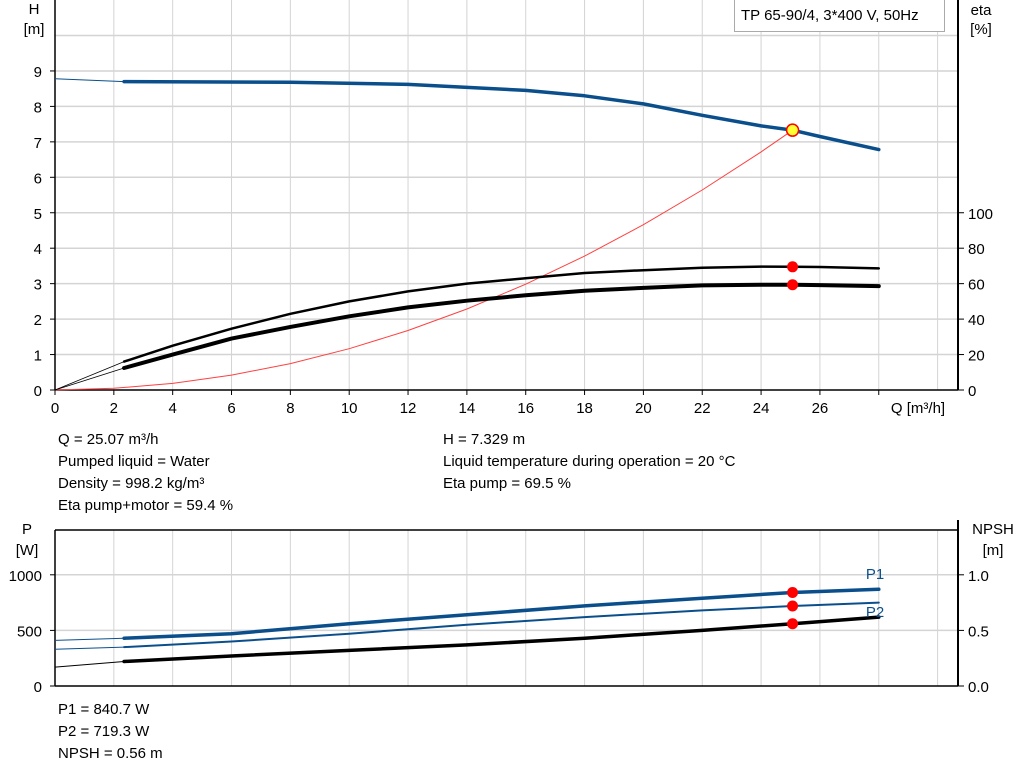 This screenshot has height=781, width=1024. I want to click on x-tick-label: 6, so click(231, 408).